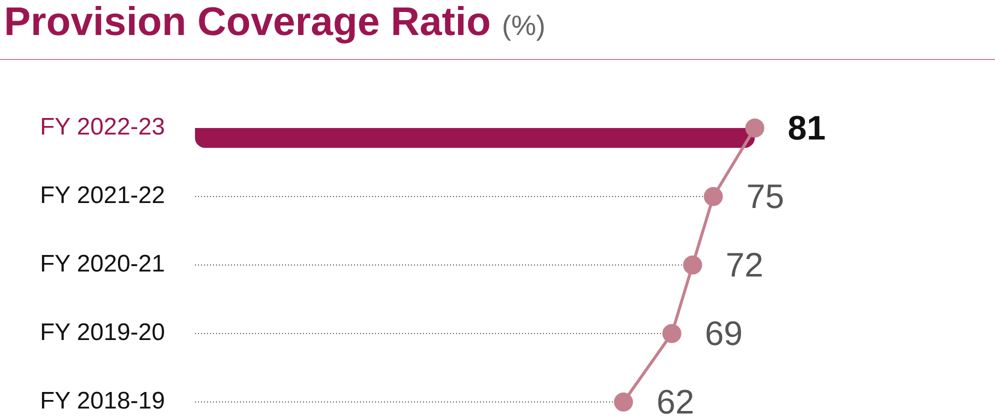 The height and width of the screenshot is (419, 995). Describe the element at coordinates (102, 264) in the screenshot. I see `y-tick-label: FY 2020-21` at that location.